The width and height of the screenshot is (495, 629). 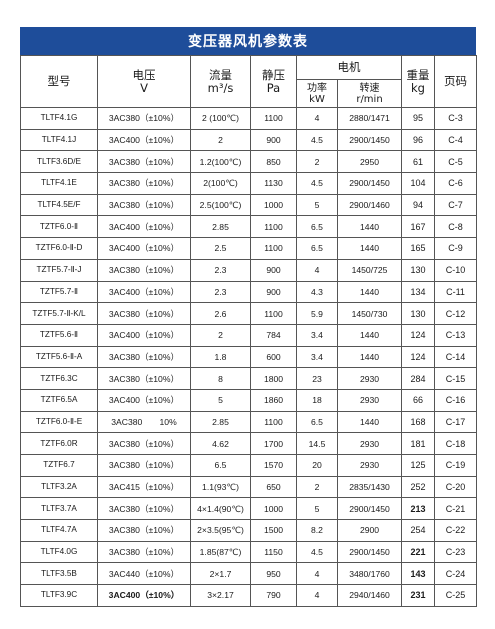 What do you see at coordinates (273, 509) in the screenshot?
I see `pressure-cell: 1000` at bounding box center [273, 509].